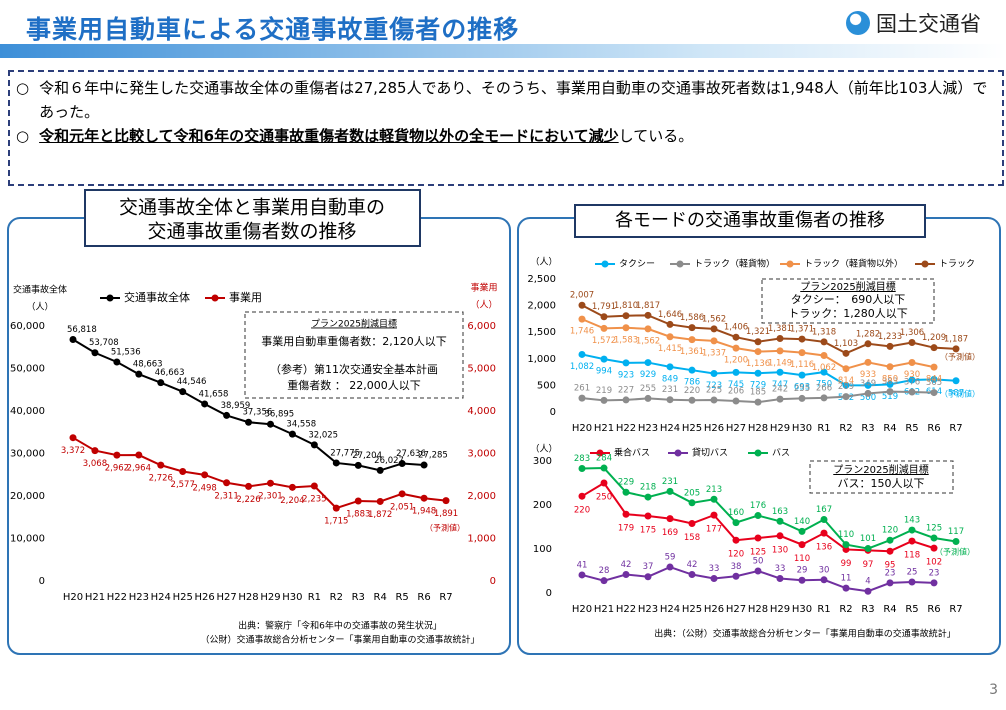 Image resolution: width=1006 pixels, height=710 pixels. What do you see at coordinates (846, 344) in the screenshot?
I see `data-label: 1,103` at bounding box center [846, 344].